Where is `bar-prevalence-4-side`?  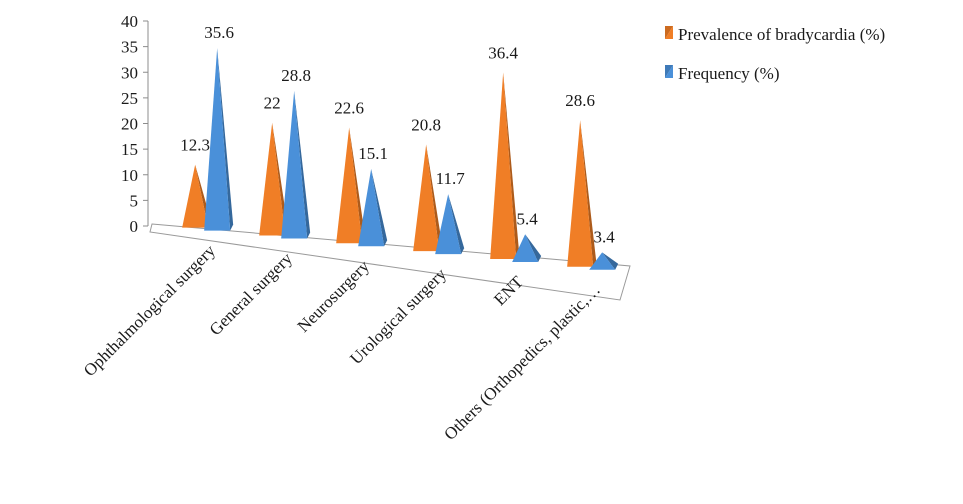
bar-prevalence-4-side is located at coordinates (434, 198).